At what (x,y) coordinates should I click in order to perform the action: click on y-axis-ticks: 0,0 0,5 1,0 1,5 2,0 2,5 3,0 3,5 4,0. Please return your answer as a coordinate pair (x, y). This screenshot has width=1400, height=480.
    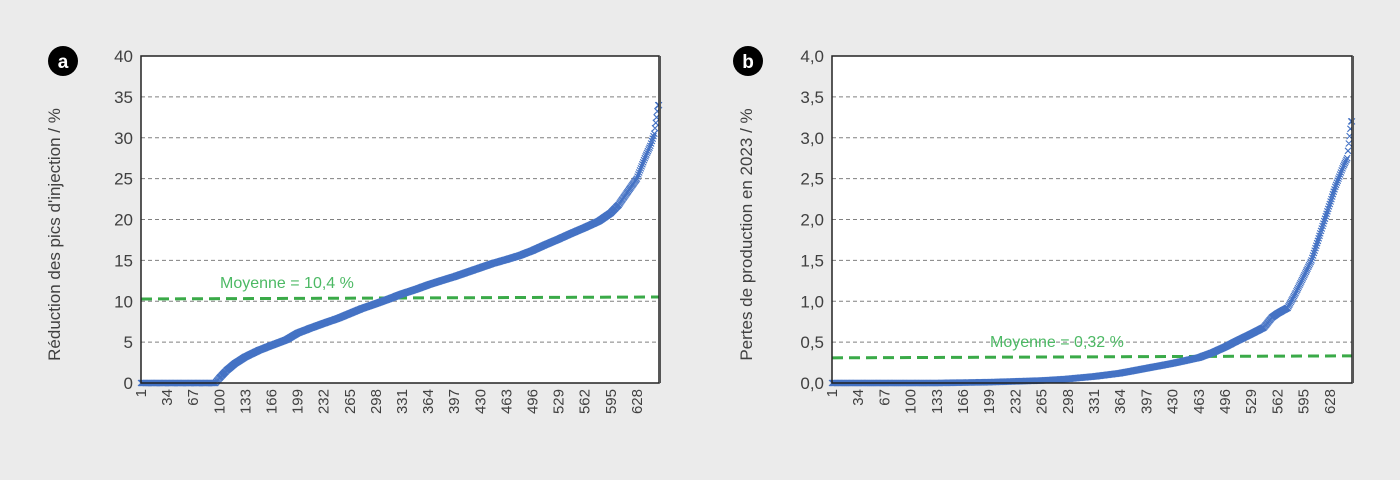
    Looking at the image, I should click on (812, 220).